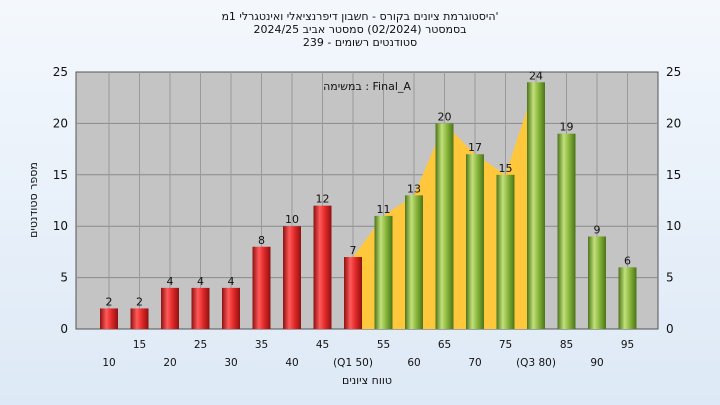 This screenshot has height=405, width=720. What do you see at coordinates (200, 345) in the screenshot?
I see `x-tick-label: 25` at bounding box center [200, 345].